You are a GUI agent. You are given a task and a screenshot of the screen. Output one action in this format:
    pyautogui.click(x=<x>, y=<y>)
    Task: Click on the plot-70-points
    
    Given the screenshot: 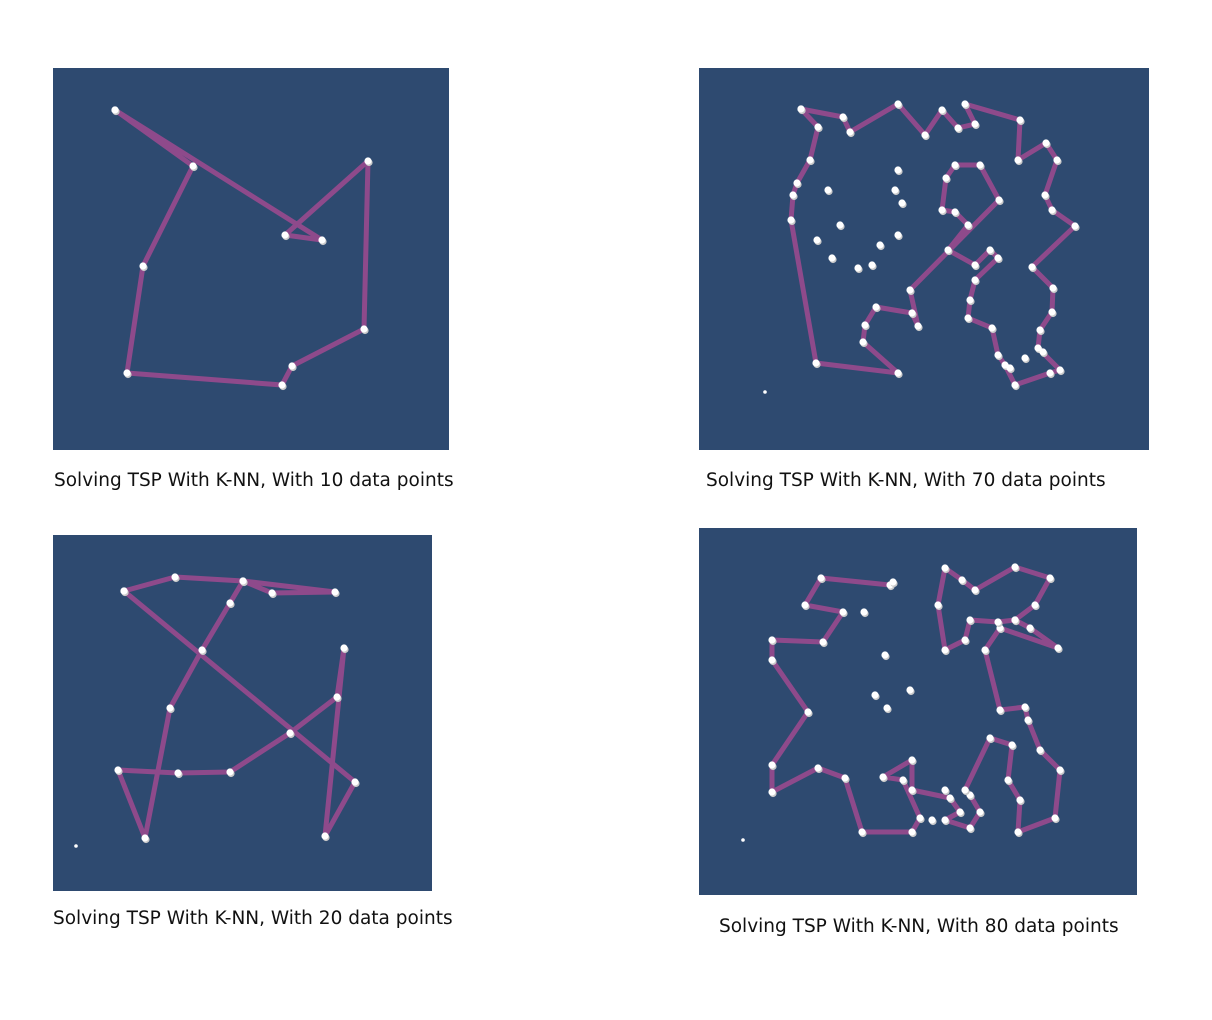 What is the action you would take?
    pyautogui.click(x=924, y=259)
    